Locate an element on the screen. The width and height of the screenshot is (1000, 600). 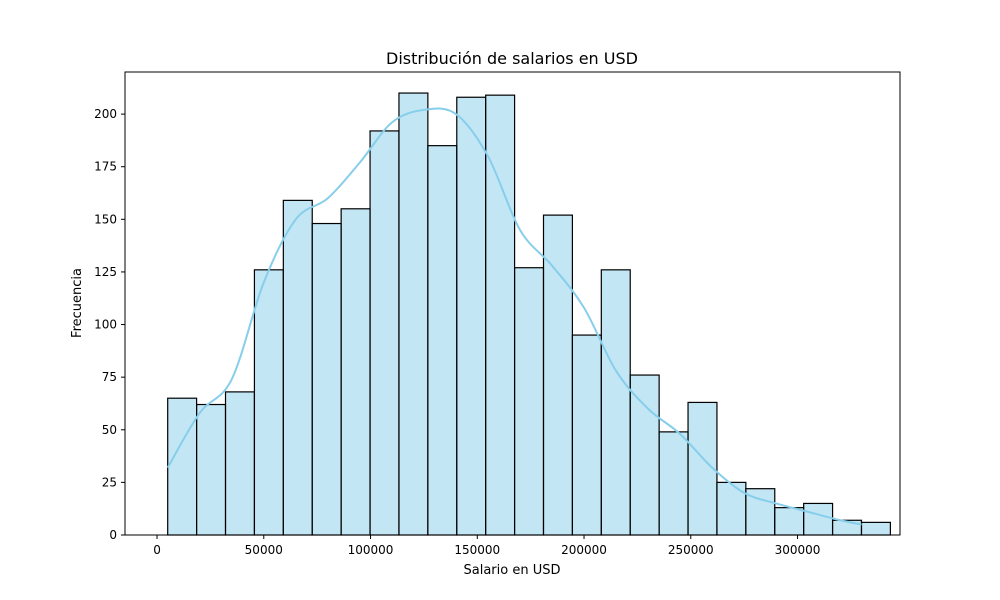
y-axis-label: Frecuencia is located at coordinates (77, 303).